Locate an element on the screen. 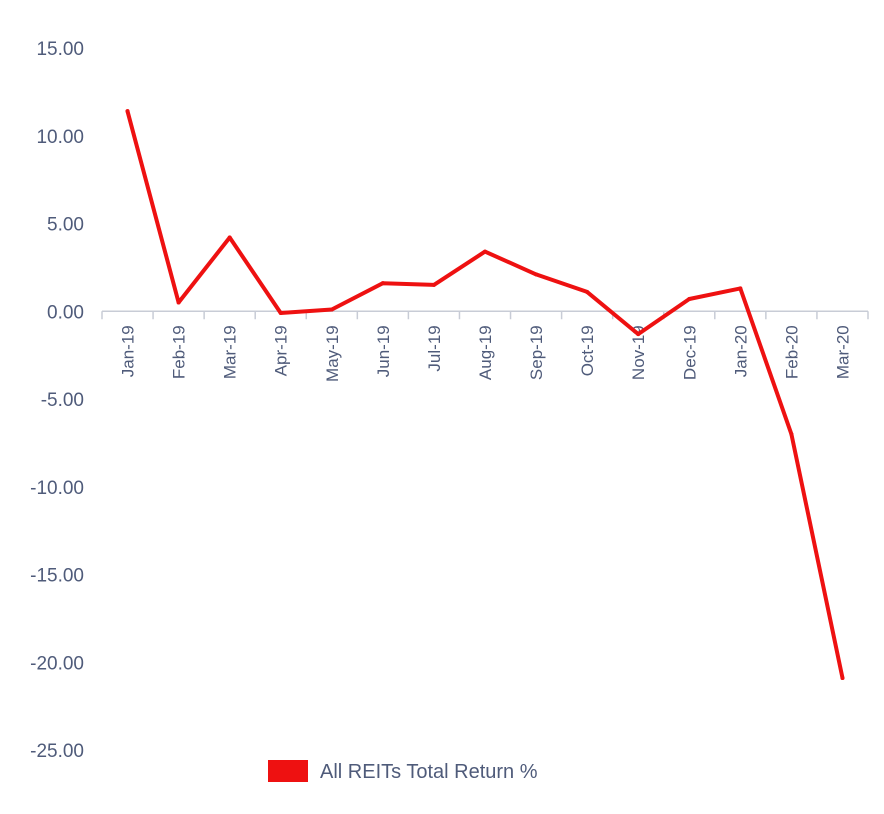 This screenshot has height=814, width=884. y-tick-label: 15.00 is located at coordinates (60, 49).